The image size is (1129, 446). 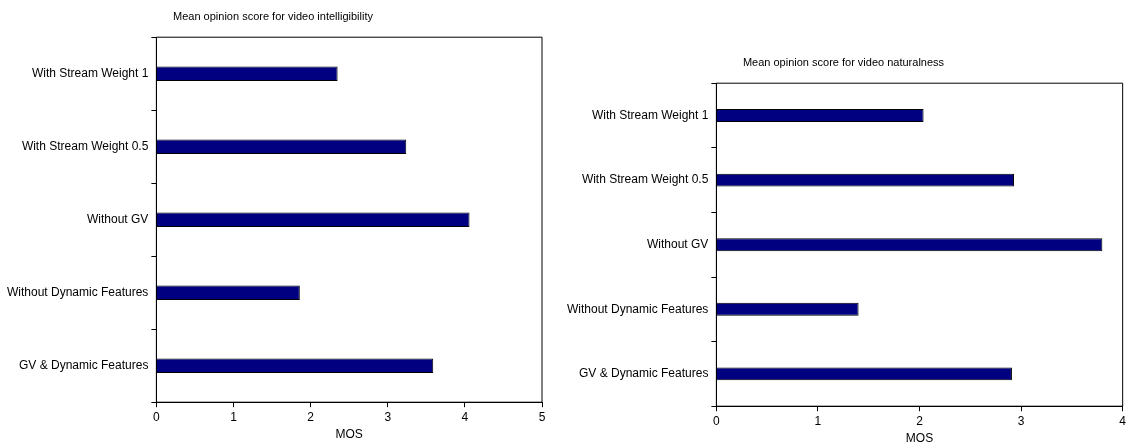 What do you see at coordinates (273, 15) in the screenshot?
I see `chart-title: Mean opinion score for video intelligibility` at bounding box center [273, 15].